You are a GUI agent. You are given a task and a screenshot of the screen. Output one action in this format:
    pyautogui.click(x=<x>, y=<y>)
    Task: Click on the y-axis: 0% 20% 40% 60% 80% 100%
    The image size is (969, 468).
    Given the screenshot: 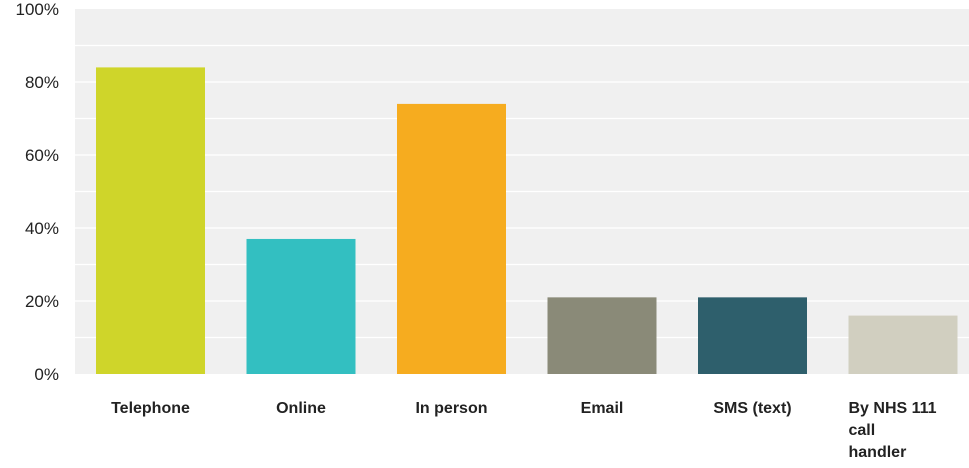 What is the action you would take?
    pyautogui.click(x=37, y=192)
    